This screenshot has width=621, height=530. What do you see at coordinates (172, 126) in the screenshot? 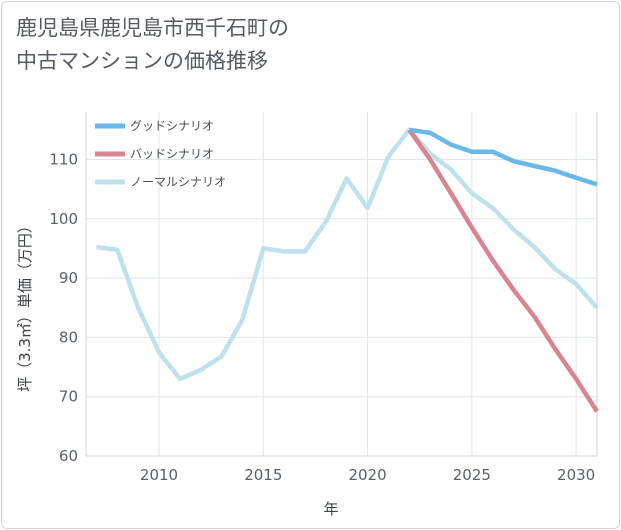
I see `legend-label-0: グッドシナリオ` at bounding box center [172, 126].